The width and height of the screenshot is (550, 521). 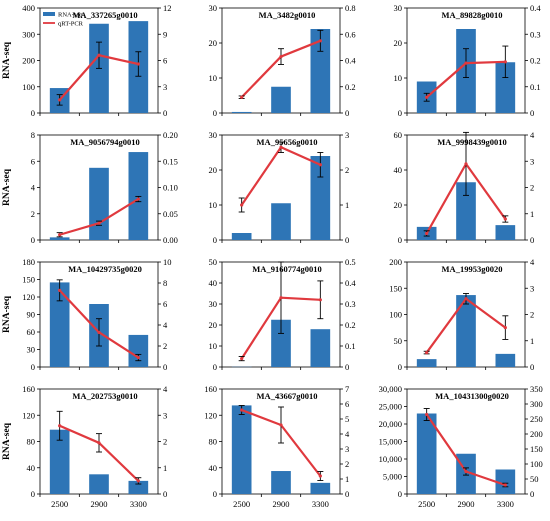 I want to click on left-tick-label: 4, so click(x=33, y=188).